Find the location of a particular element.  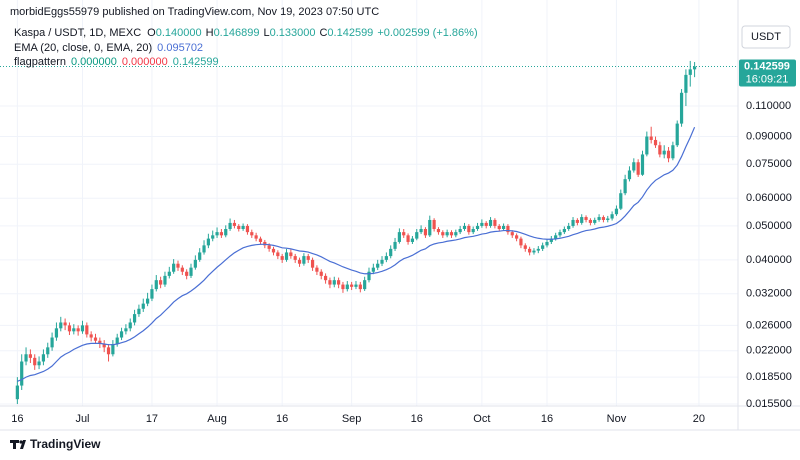

legend-indicator-name: flagpattern is located at coordinates (40, 62).